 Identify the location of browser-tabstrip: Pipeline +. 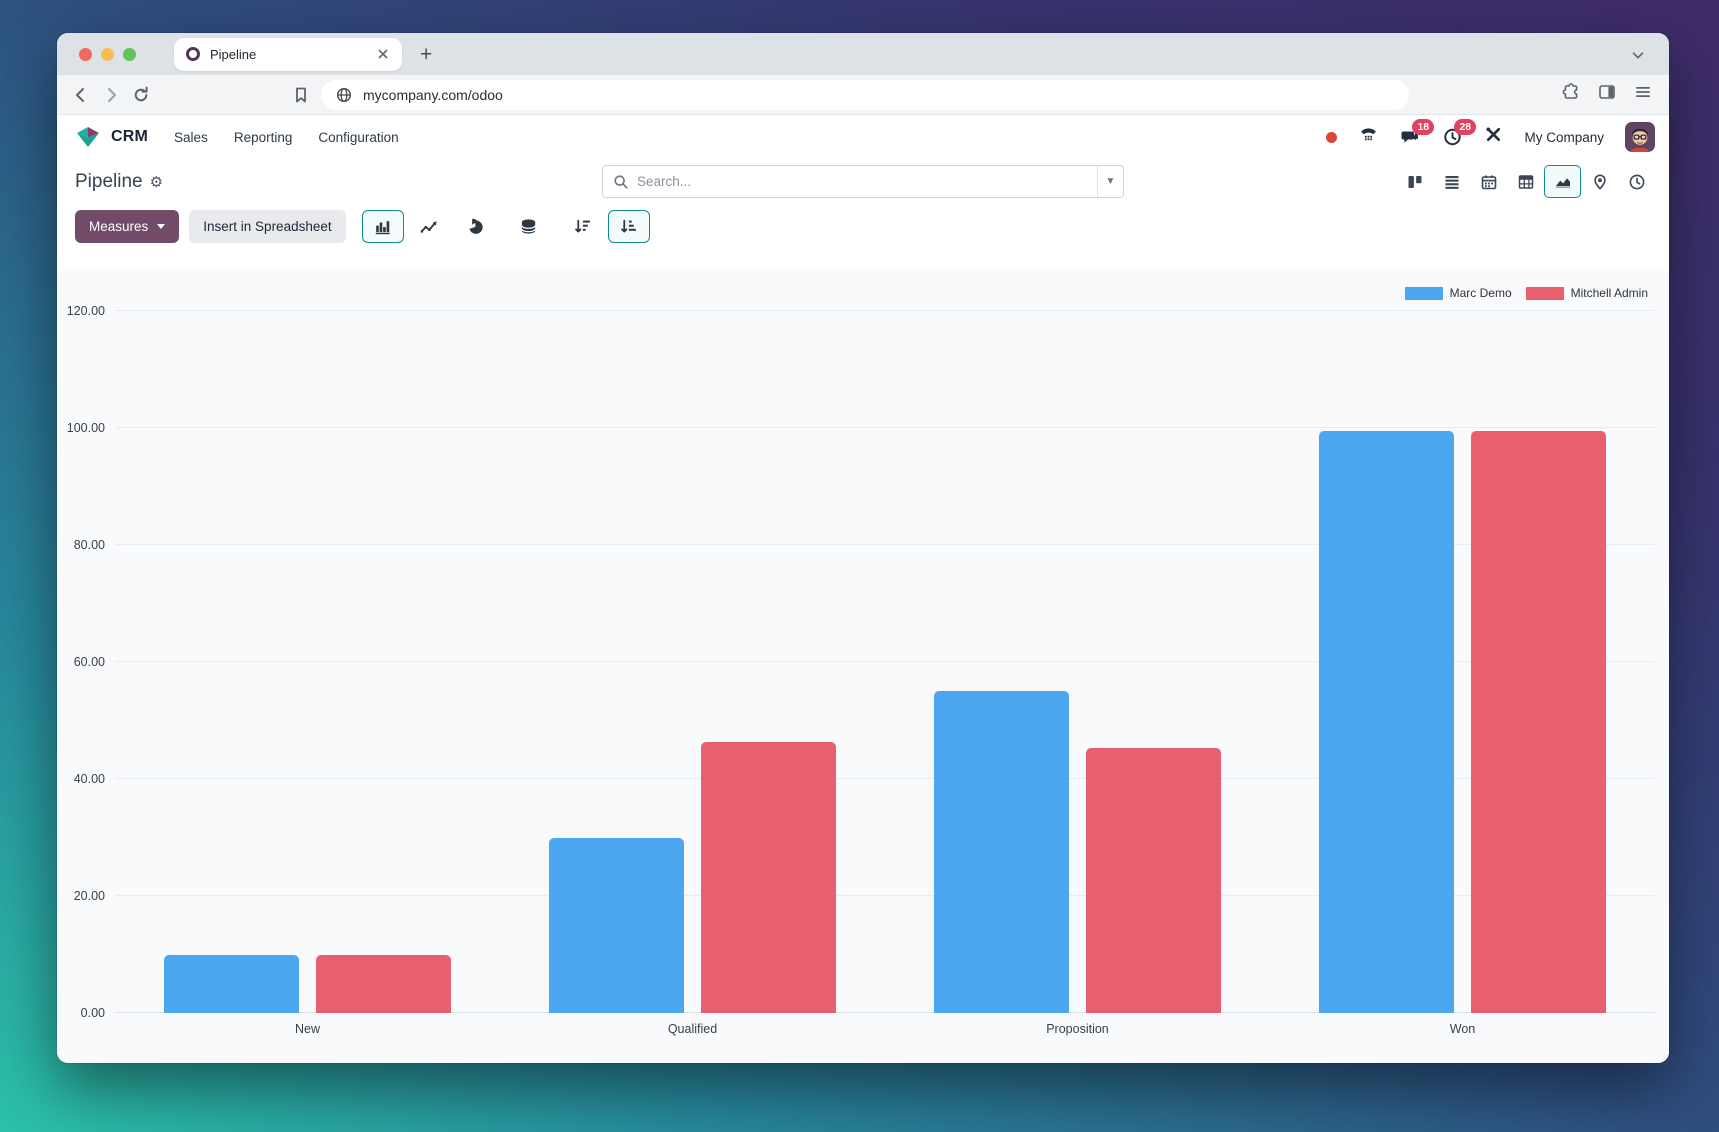
(863, 54).